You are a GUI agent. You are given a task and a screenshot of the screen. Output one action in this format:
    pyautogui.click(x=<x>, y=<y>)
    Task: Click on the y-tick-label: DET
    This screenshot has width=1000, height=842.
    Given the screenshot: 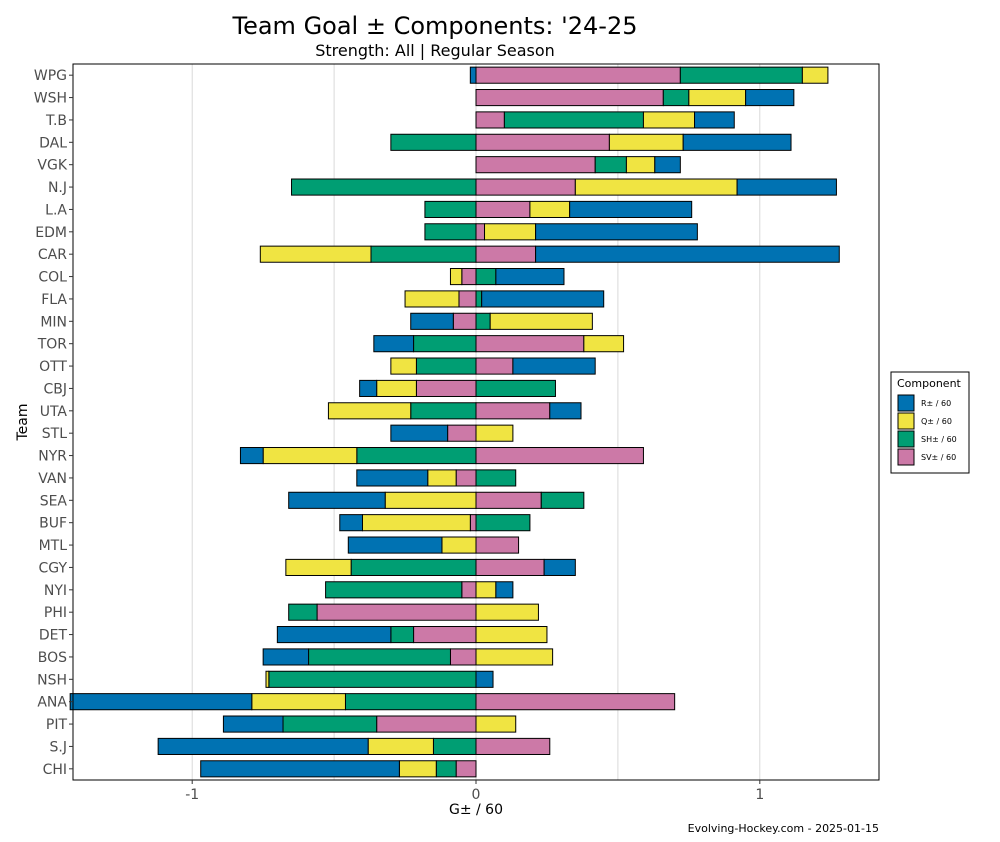 What is the action you would take?
    pyautogui.click(x=53, y=636)
    